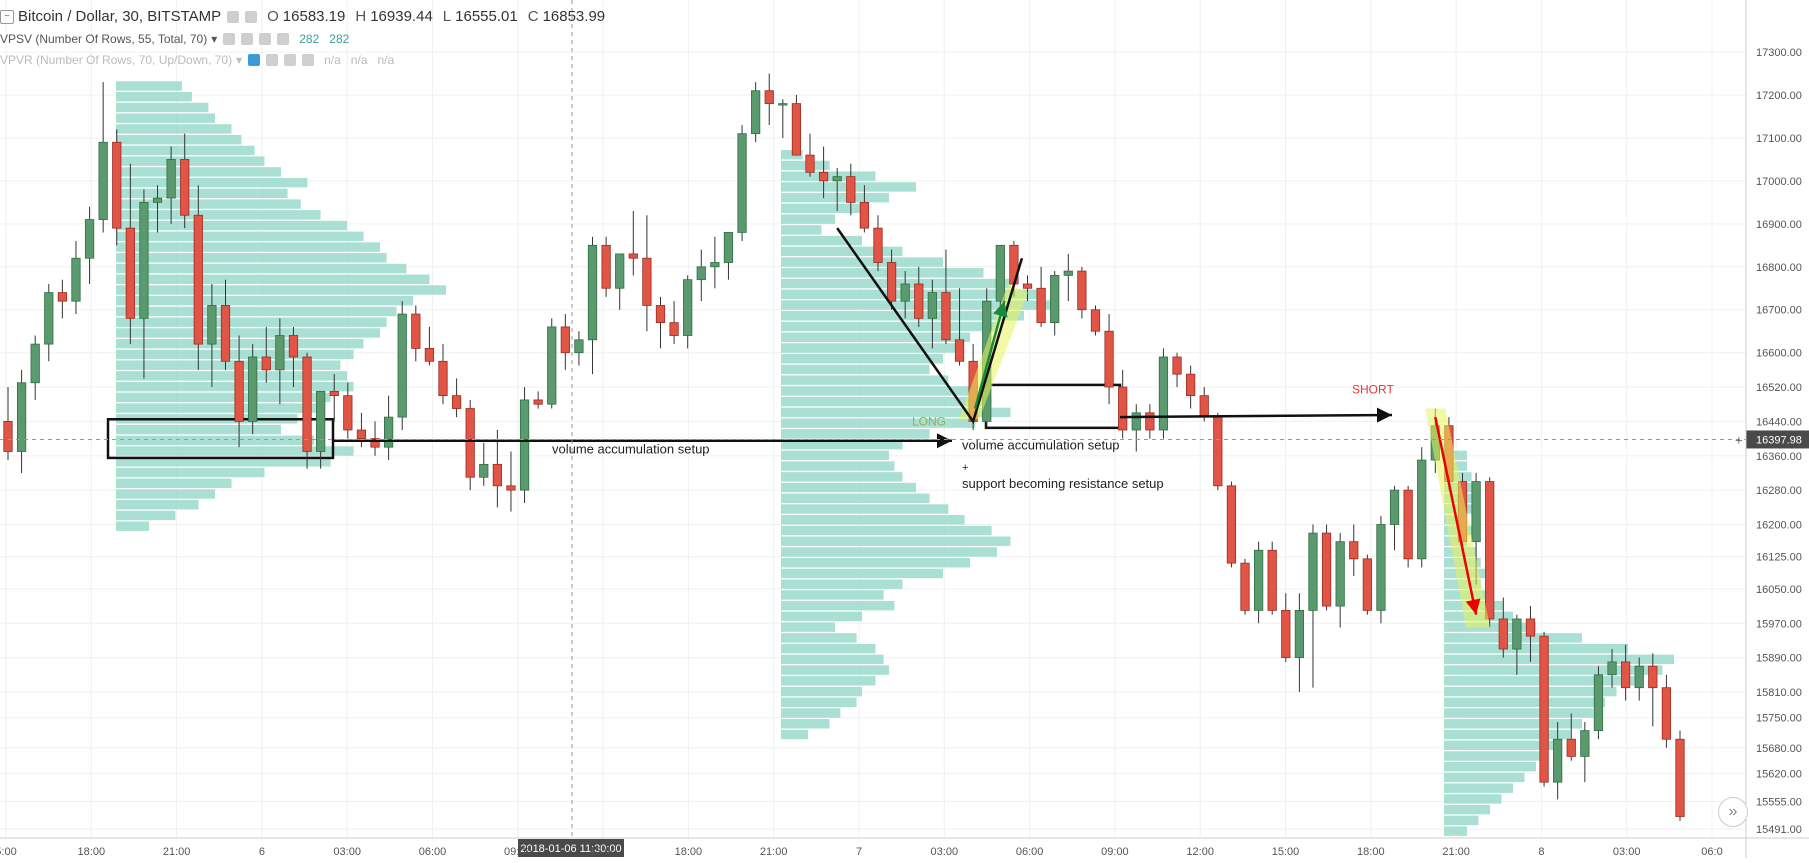 This screenshot has height=863, width=1809. Describe the element at coordinates (359, 60) in the screenshot. I see `vpvr-value-2: n/a` at that location.